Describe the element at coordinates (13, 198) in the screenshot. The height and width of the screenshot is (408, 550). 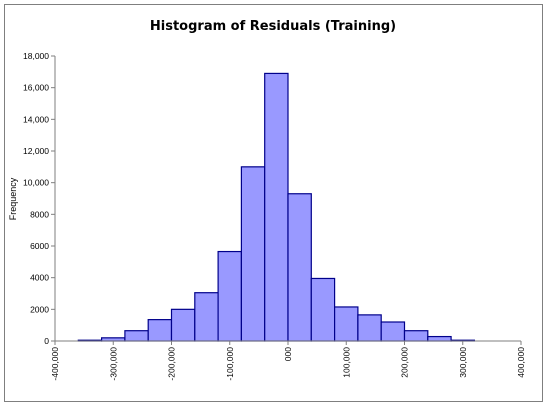
I see `y-axis-label: Frequency` at that location.